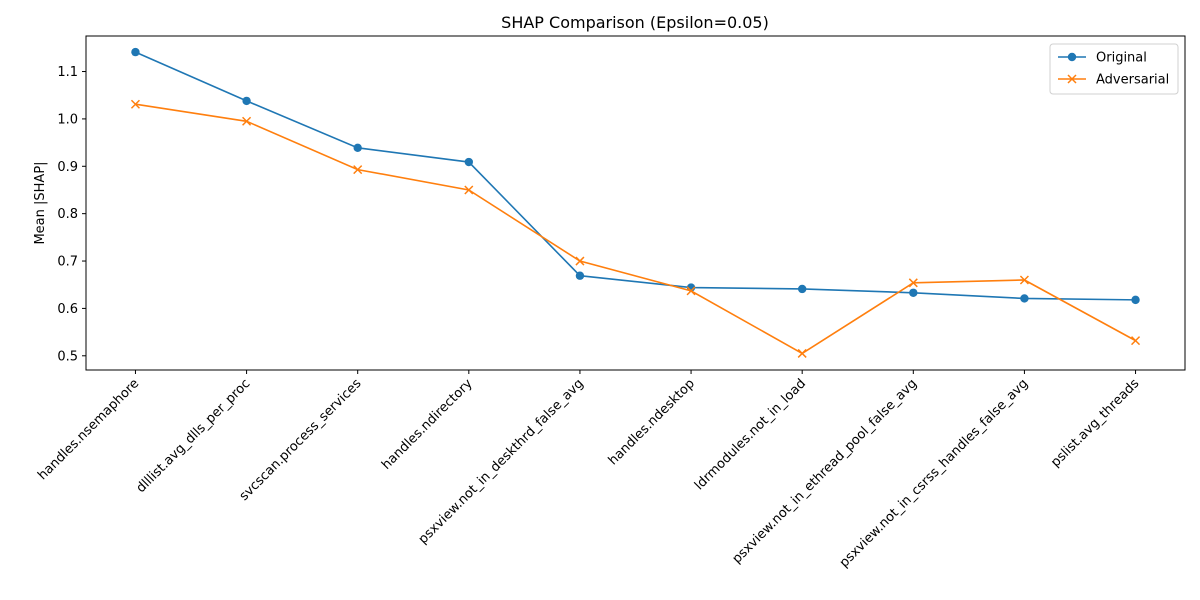  I want to click on x-tick-label: psxview.not_in_ethread_pool_false_avg, so click(825, 471).